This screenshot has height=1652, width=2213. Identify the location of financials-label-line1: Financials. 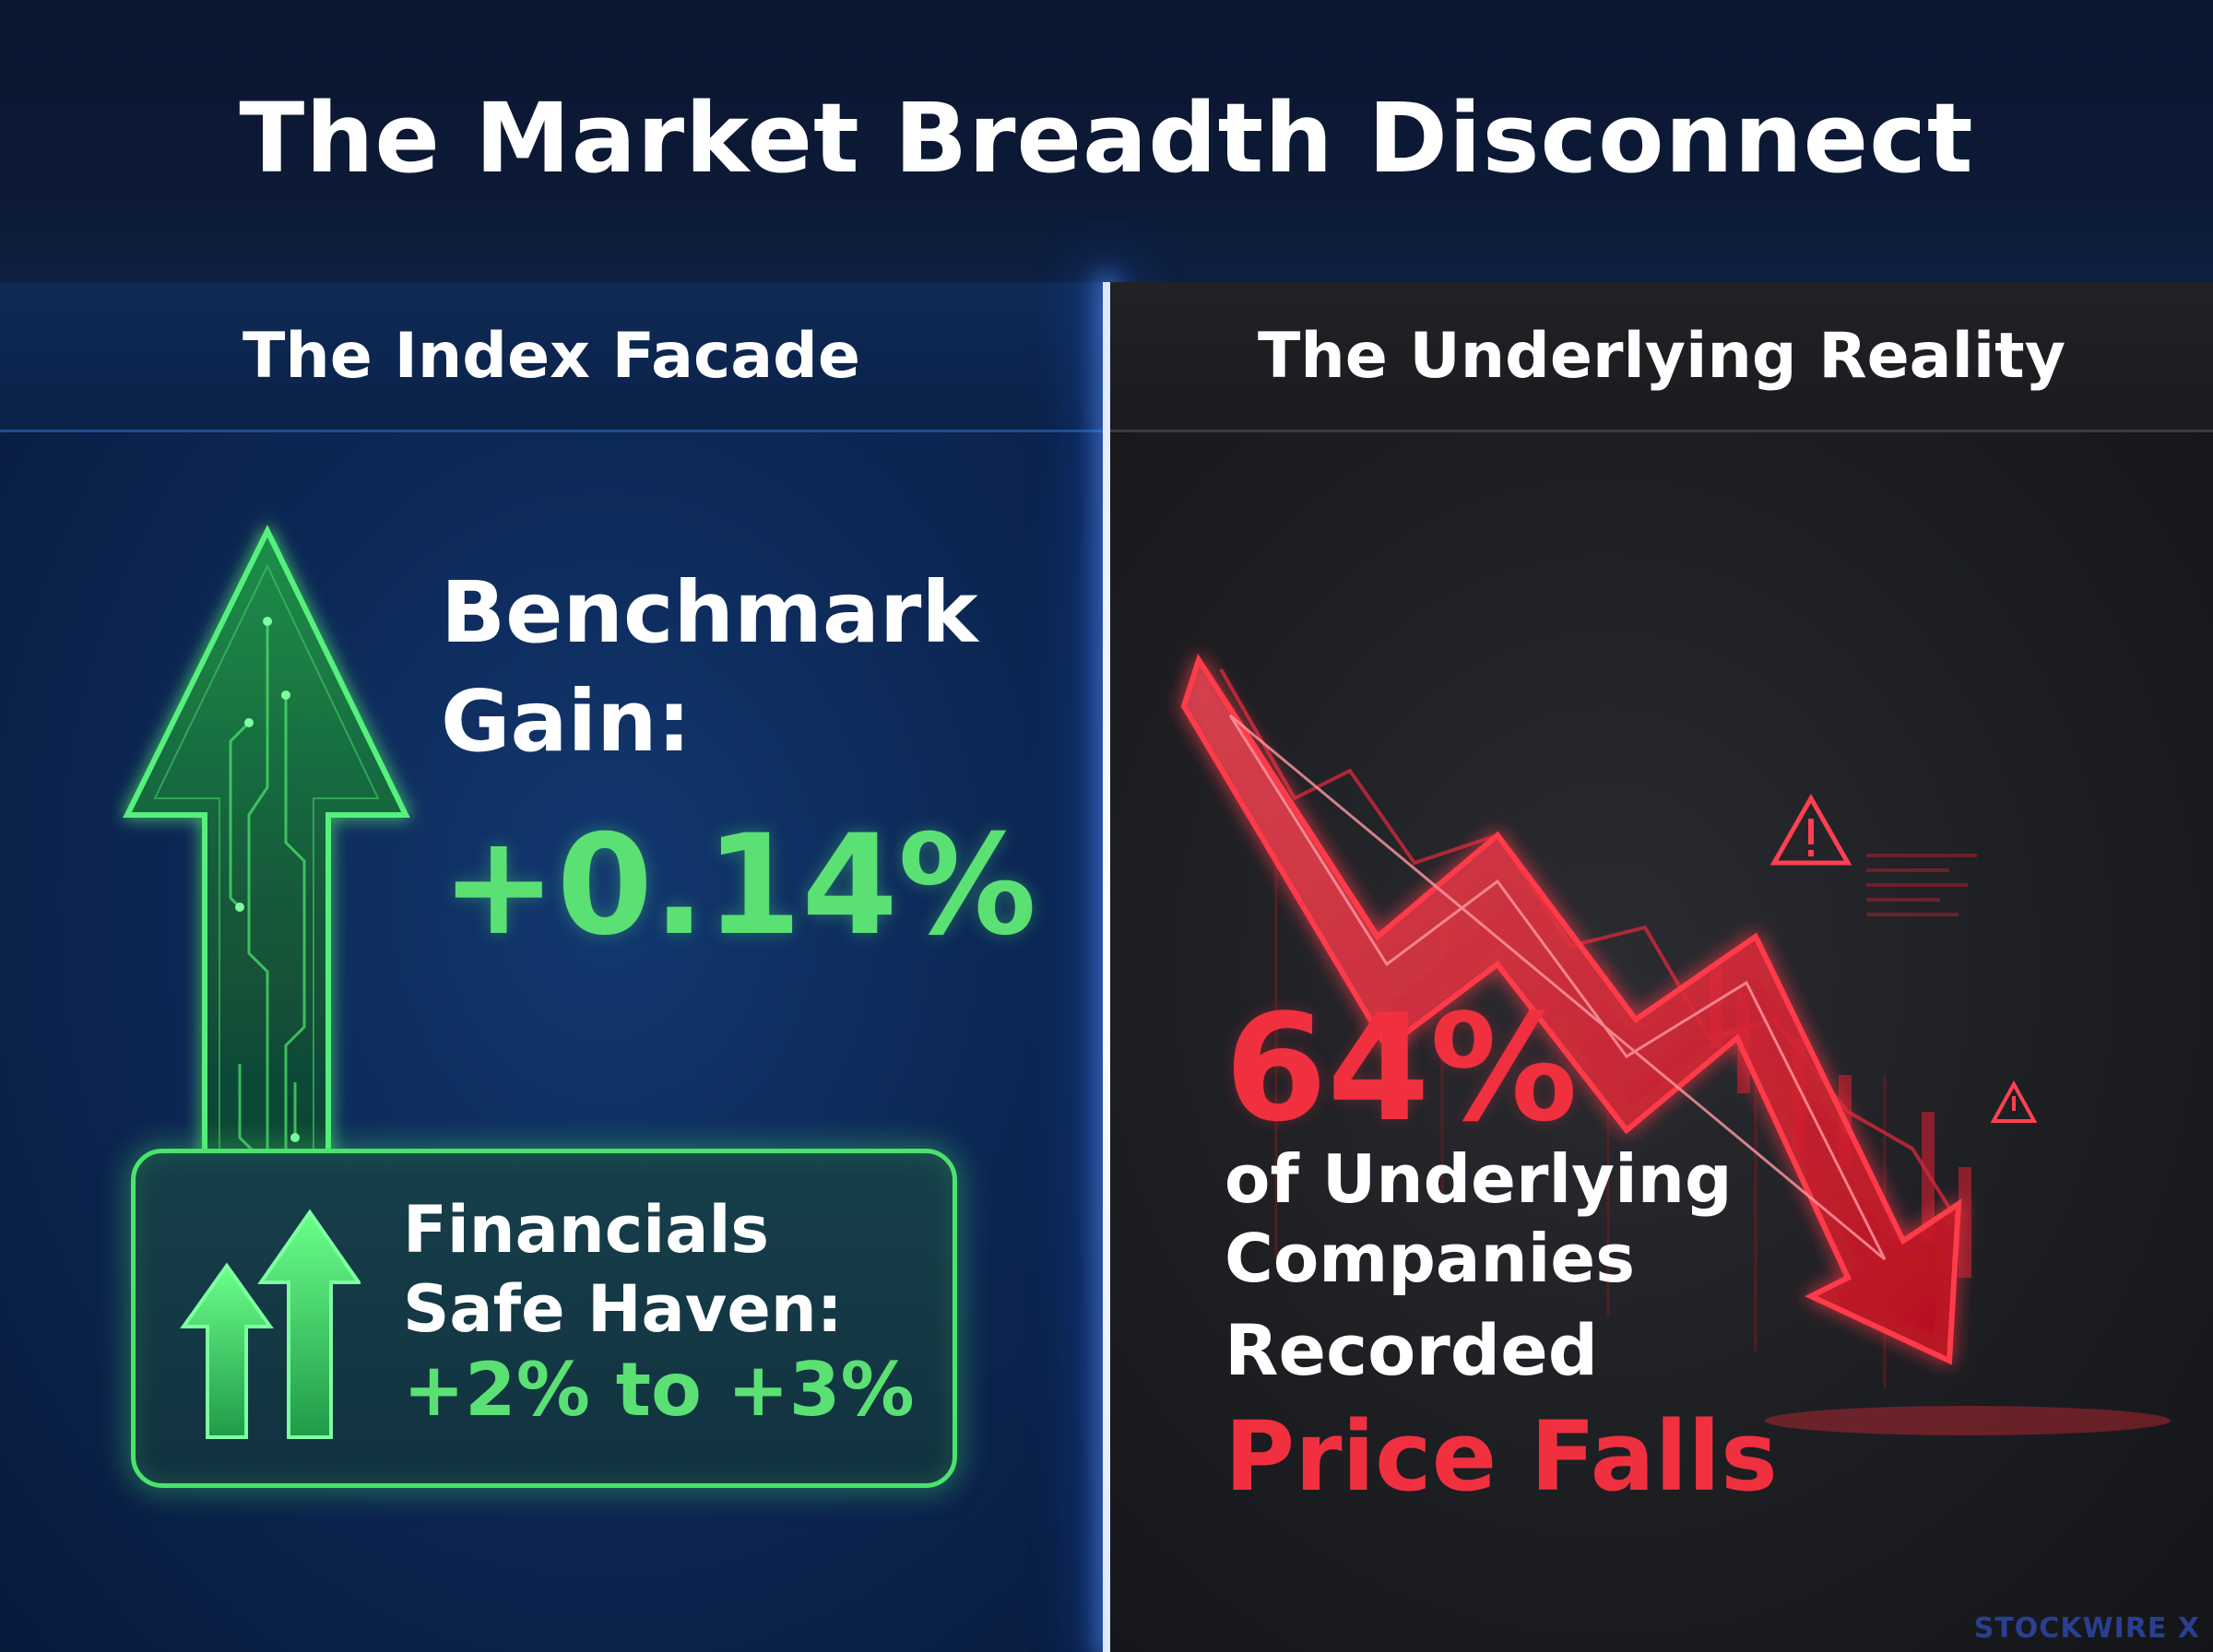
(586, 1230).